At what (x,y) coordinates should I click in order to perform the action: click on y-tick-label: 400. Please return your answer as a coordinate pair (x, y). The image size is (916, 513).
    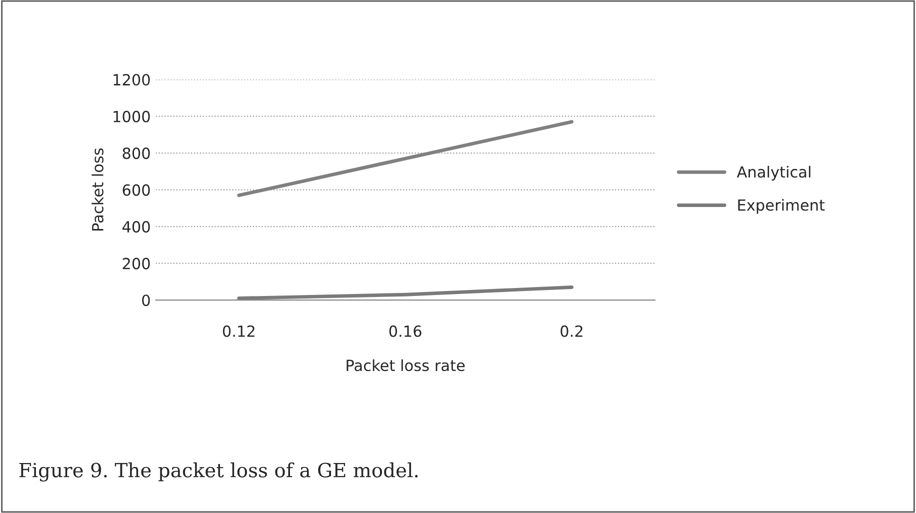
    Looking at the image, I should click on (136, 227).